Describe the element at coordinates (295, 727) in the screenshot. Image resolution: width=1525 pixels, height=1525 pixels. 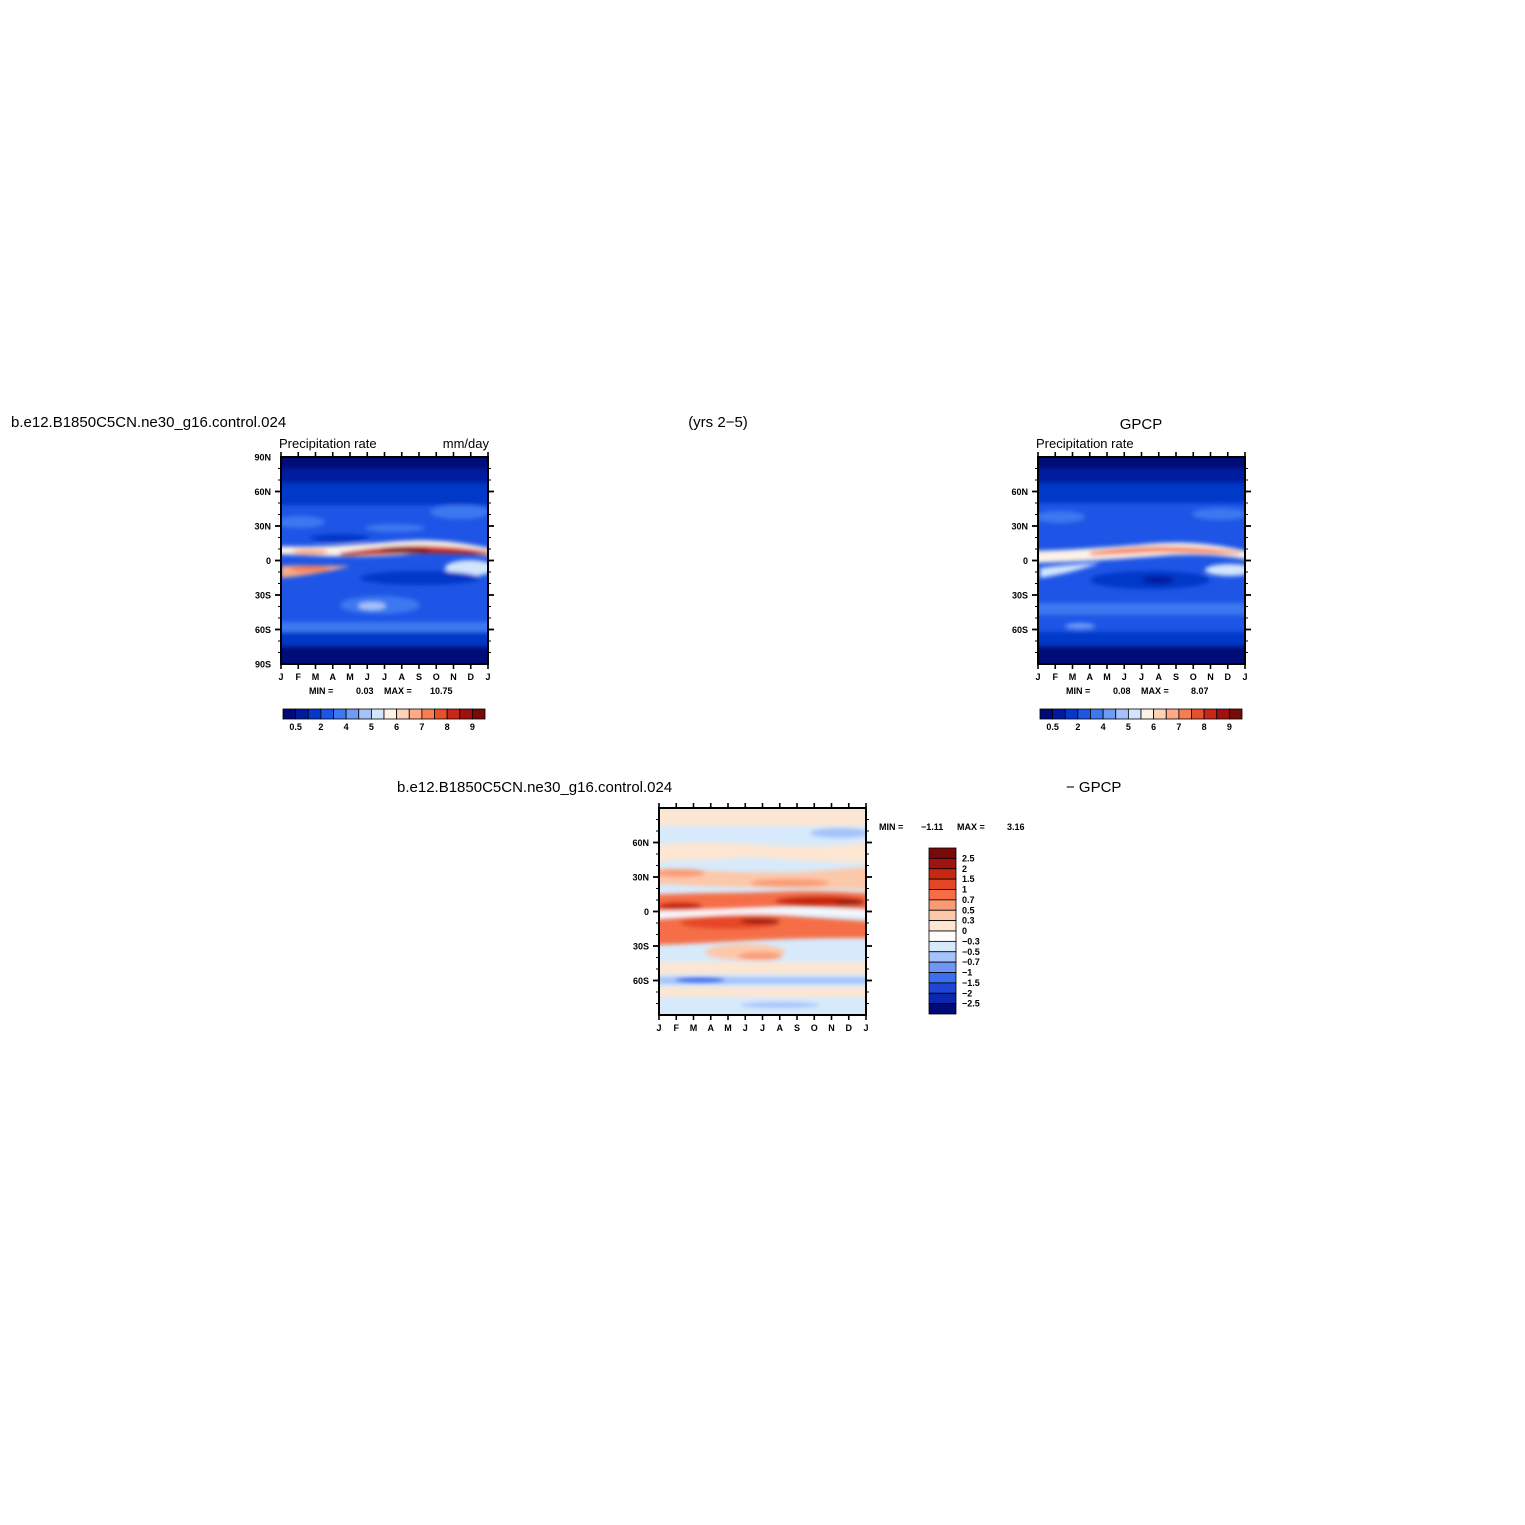
I see `model-colorbar-label: 0.5` at that location.